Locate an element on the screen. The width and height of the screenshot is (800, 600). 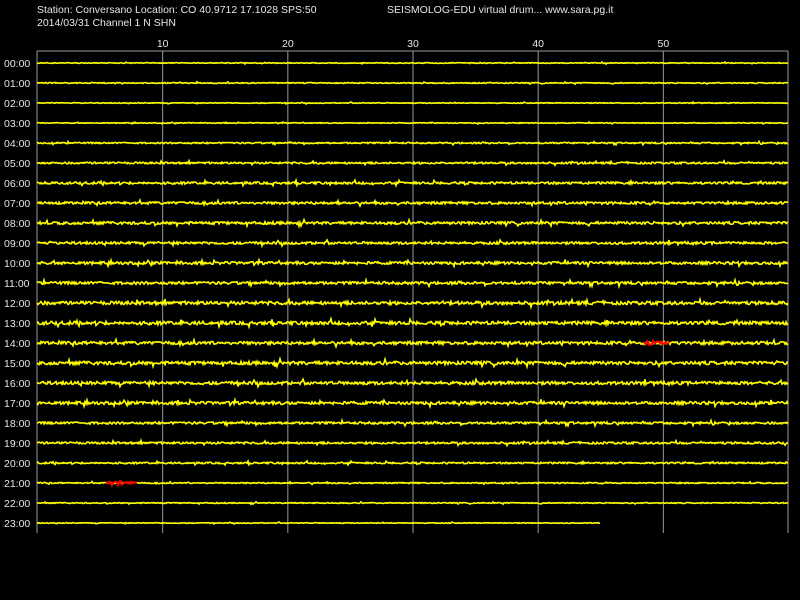
x-tick-label: 10 is located at coordinates (163, 44).